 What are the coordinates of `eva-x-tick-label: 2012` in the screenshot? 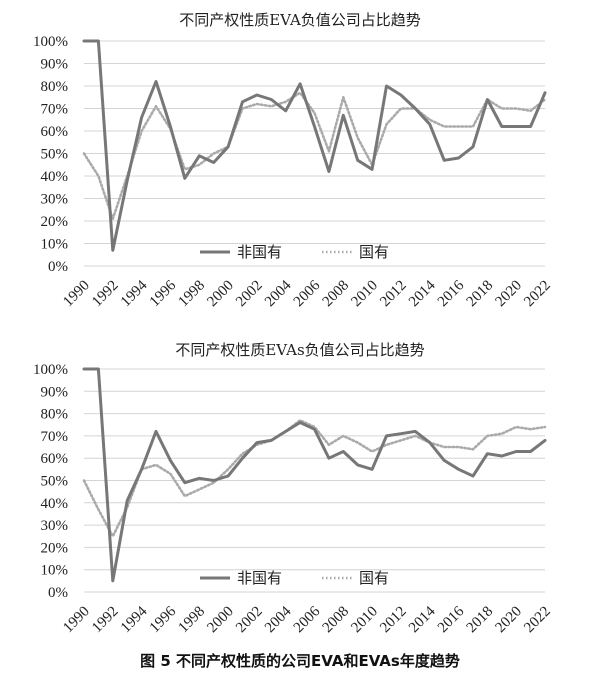 It's located at (393, 294).